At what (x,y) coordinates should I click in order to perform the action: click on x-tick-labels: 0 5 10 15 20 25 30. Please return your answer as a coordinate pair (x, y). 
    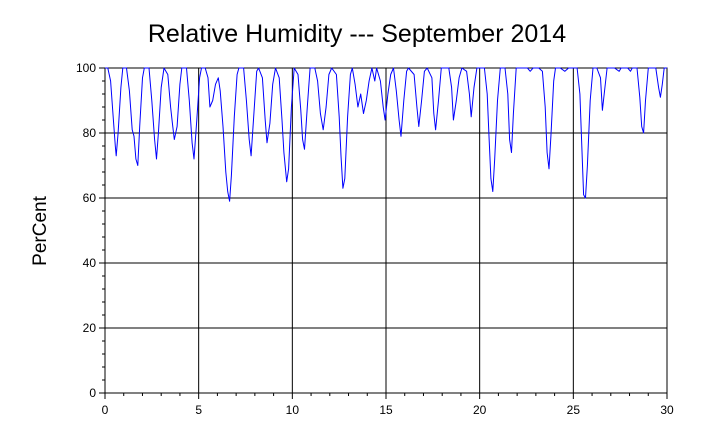
    Looking at the image, I should click on (388, 410).